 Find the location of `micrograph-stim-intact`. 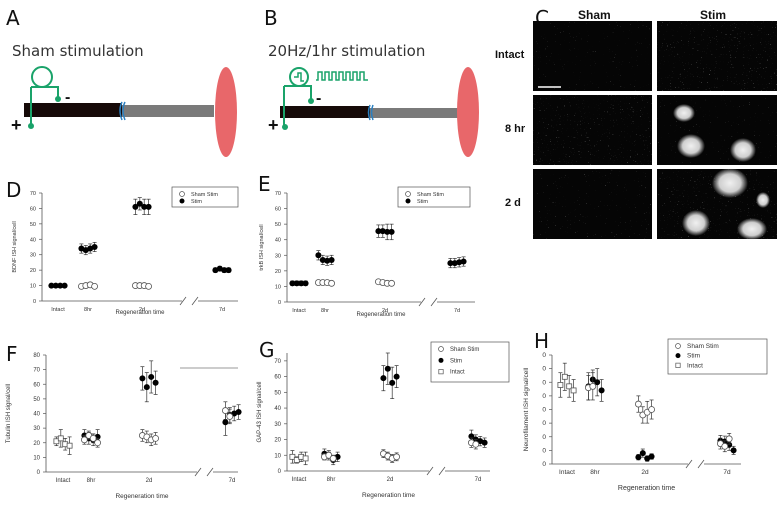

micrograph-stim-intact is located at coordinates (717, 56).